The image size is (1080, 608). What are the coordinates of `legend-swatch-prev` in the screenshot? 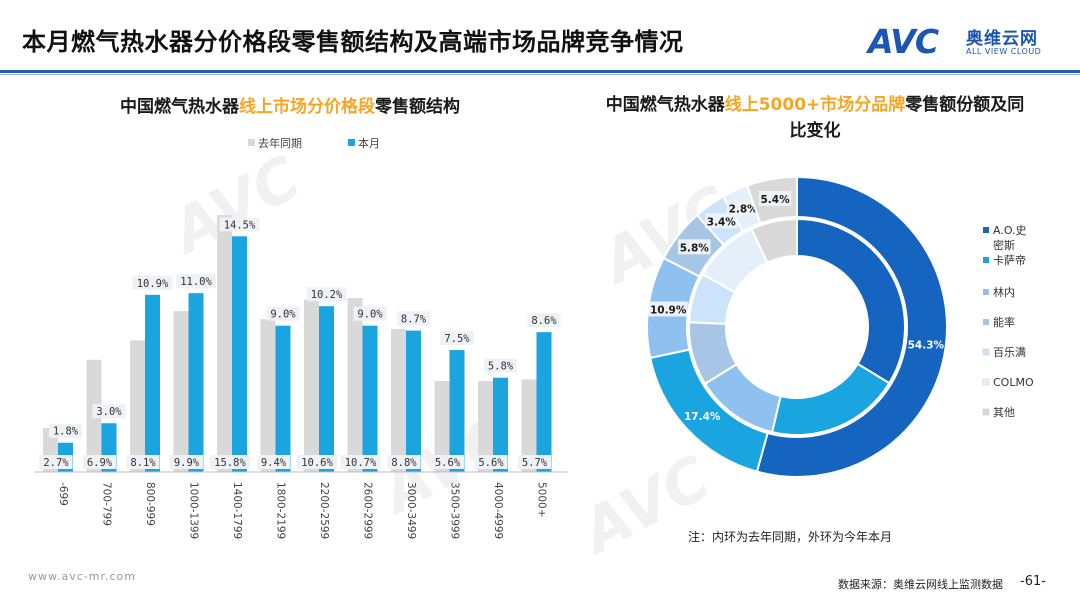 It's located at (251, 142).